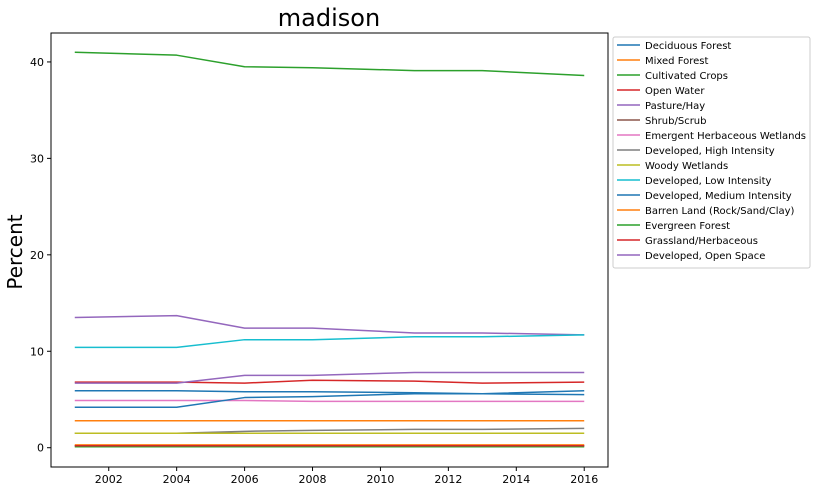  Describe the element at coordinates (725, 136) in the screenshot. I see `legend-label-6: Emergent Herbaceous Wetlands` at that location.